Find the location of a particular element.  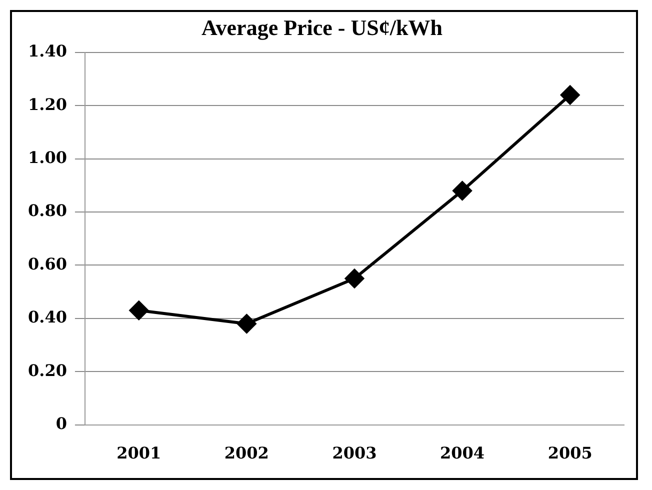

x-tick-label: 2001 is located at coordinates (139, 453).